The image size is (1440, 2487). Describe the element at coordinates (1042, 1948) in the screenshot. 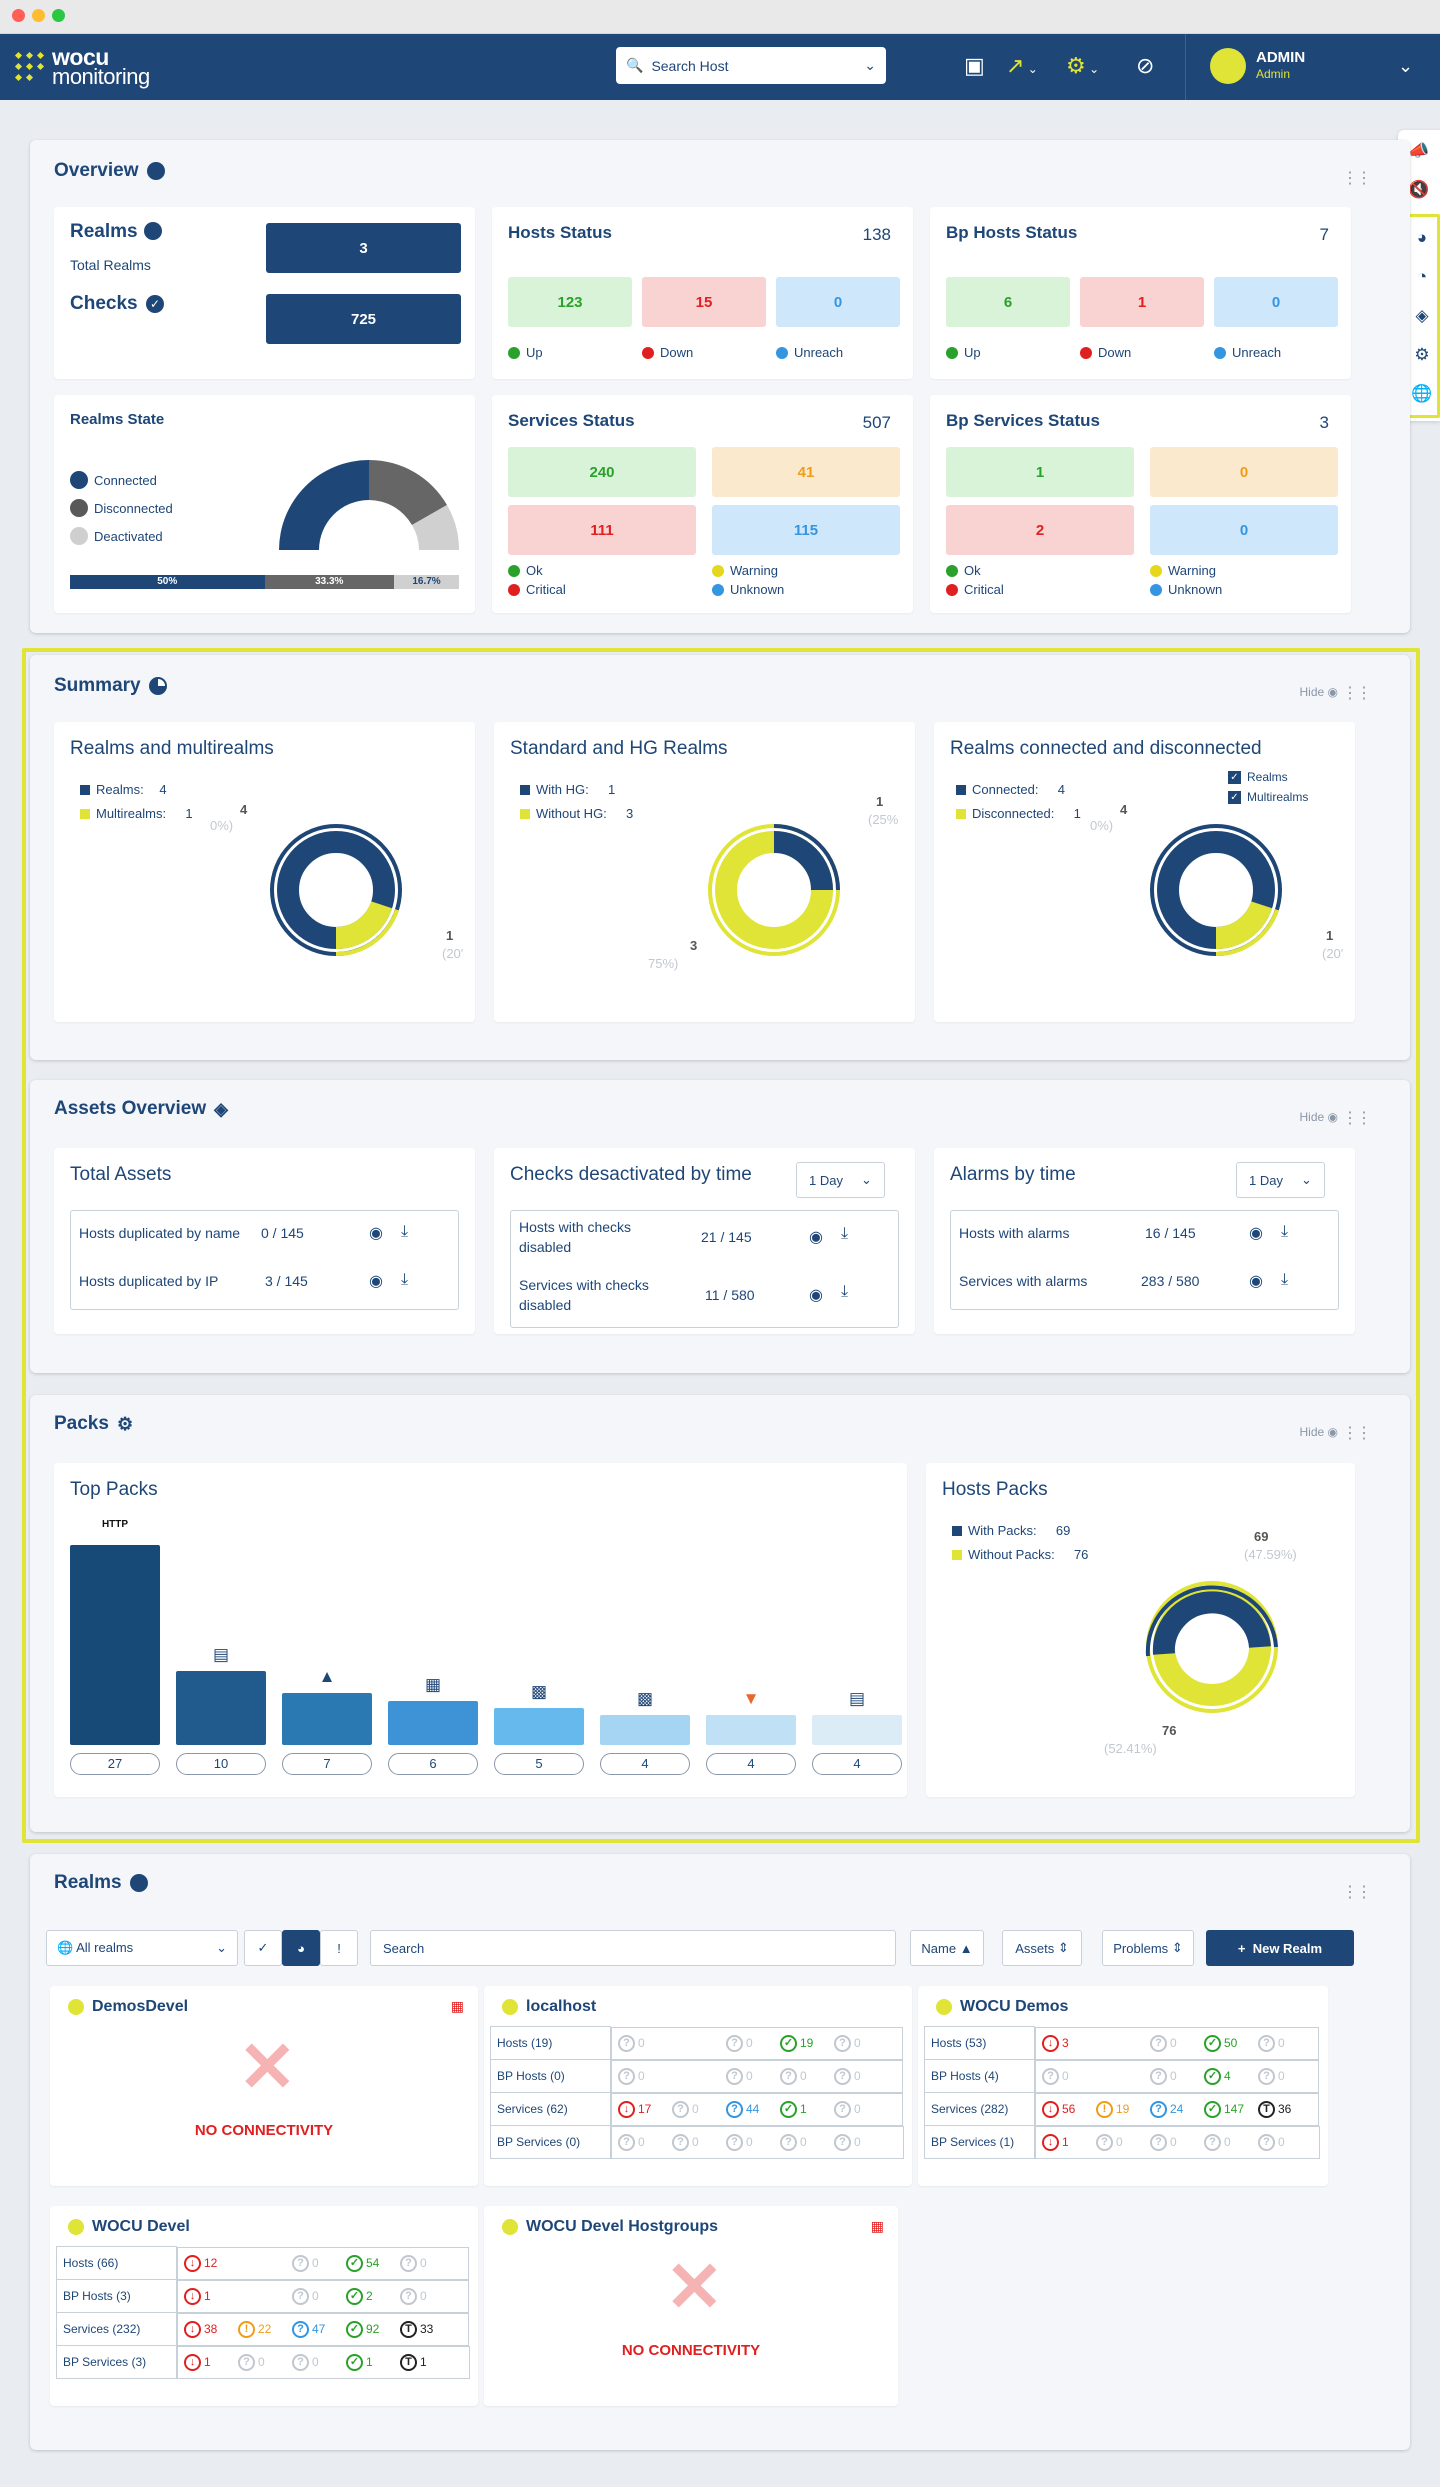

I see `sort-assets-button: Assets ⇕` at that location.